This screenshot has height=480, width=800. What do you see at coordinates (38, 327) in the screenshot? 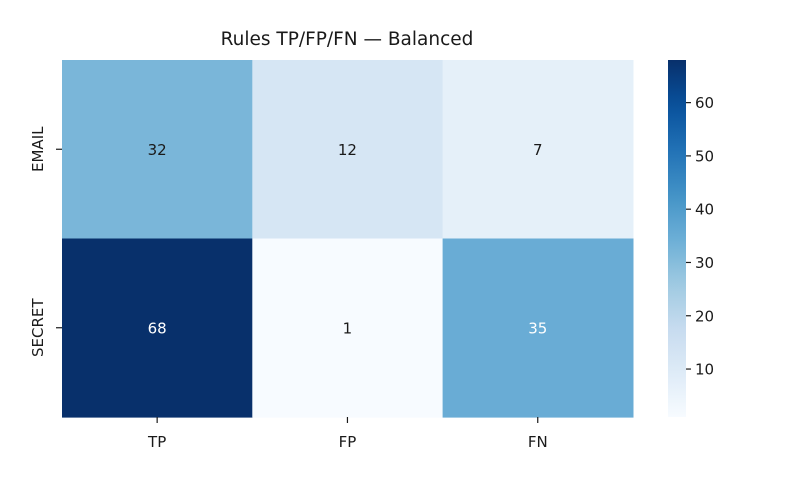
I see `y-tick-label: SECRET` at bounding box center [38, 327].